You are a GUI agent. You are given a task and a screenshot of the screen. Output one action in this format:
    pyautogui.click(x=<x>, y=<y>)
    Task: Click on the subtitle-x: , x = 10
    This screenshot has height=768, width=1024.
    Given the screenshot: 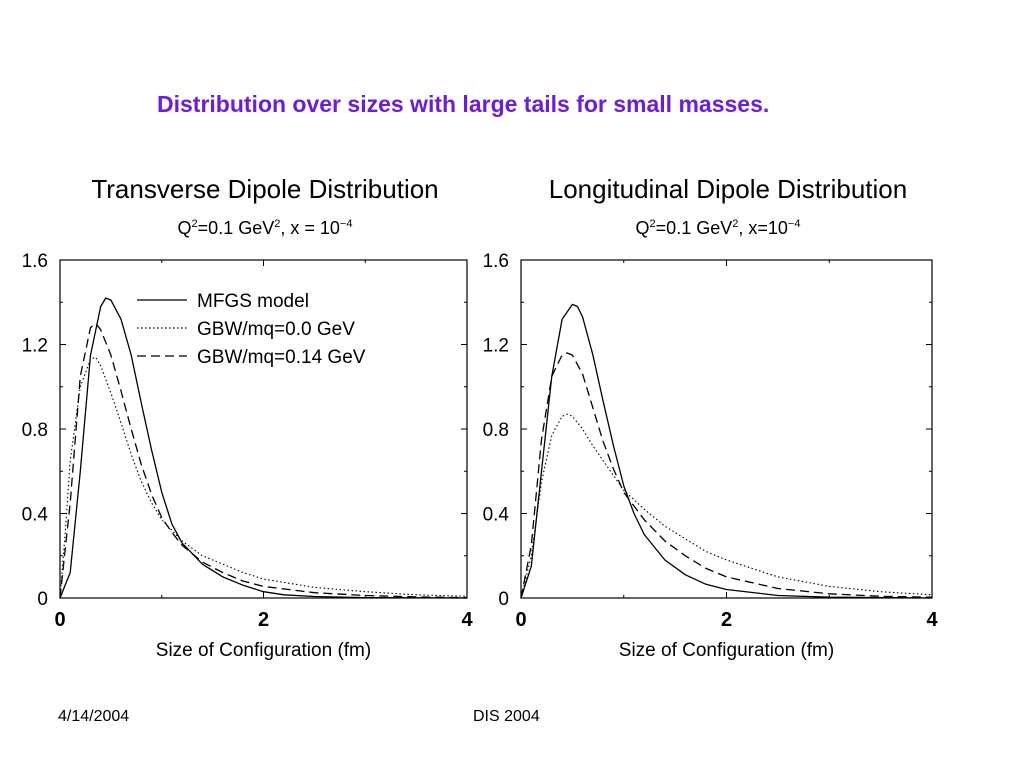 What is the action you would take?
    pyautogui.click(x=310, y=228)
    